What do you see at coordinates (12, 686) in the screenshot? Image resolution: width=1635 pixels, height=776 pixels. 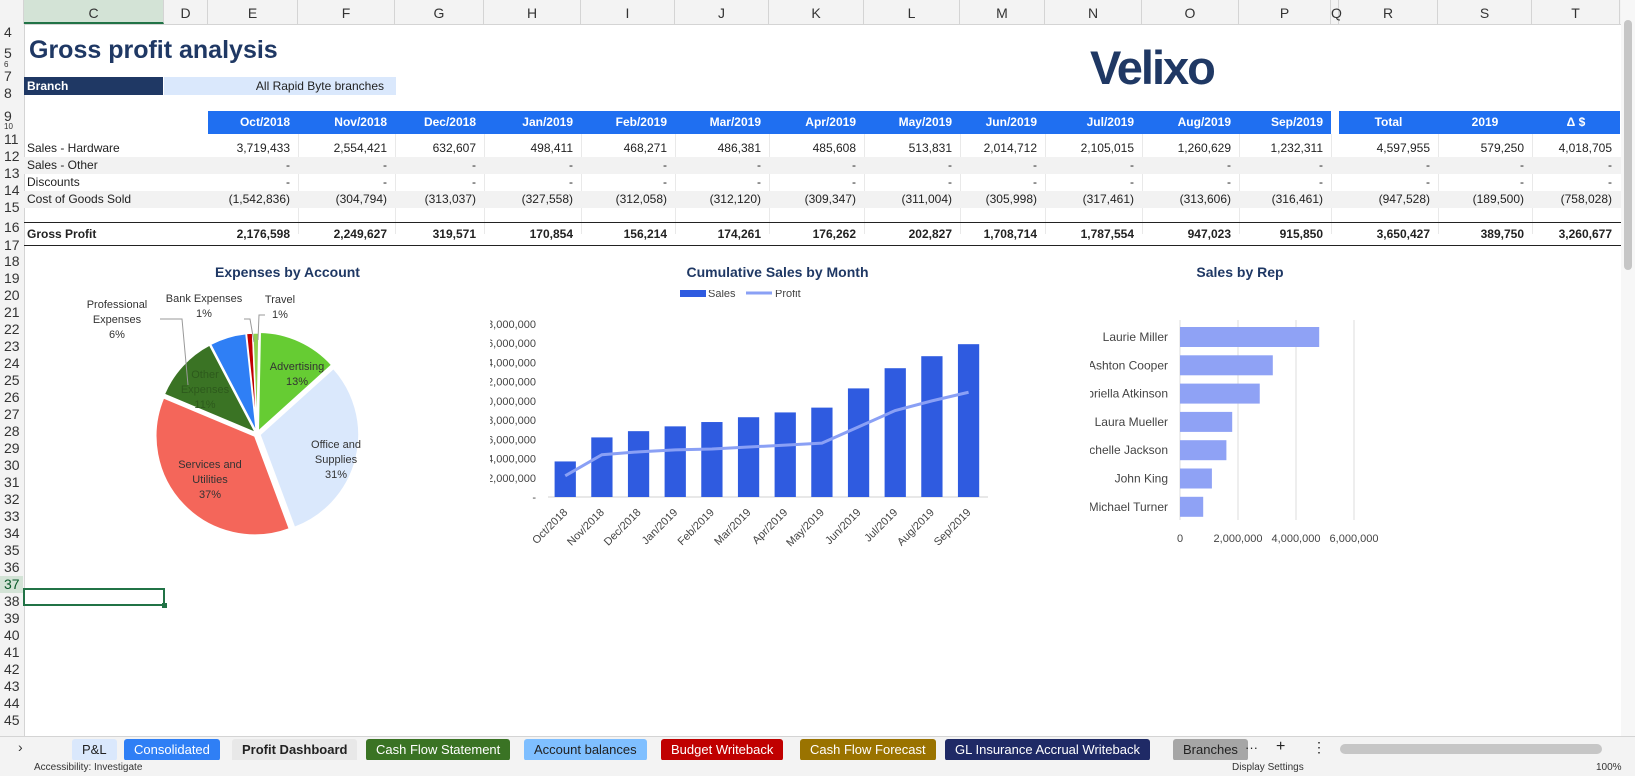 I see `row-header: 43` at bounding box center [12, 686].